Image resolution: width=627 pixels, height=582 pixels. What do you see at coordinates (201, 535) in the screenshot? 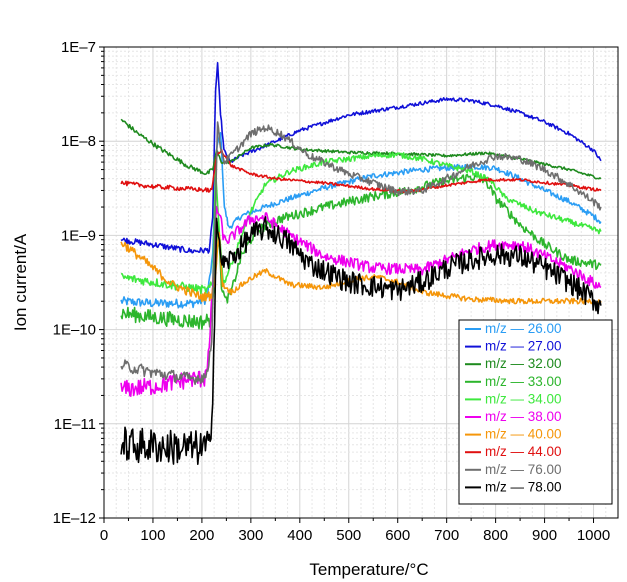
I see `x-tick-label: 200` at bounding box center [201, 535].